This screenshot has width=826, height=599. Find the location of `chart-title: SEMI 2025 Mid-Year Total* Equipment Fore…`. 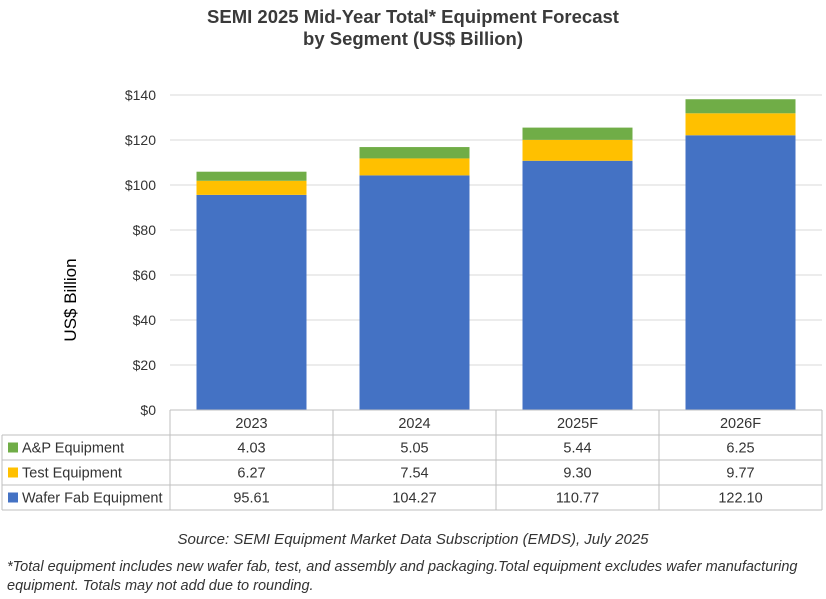

chart-title: SEMI 2025 Mid-Year Total* Equipment Fore… is located at coordinates (413, 28).